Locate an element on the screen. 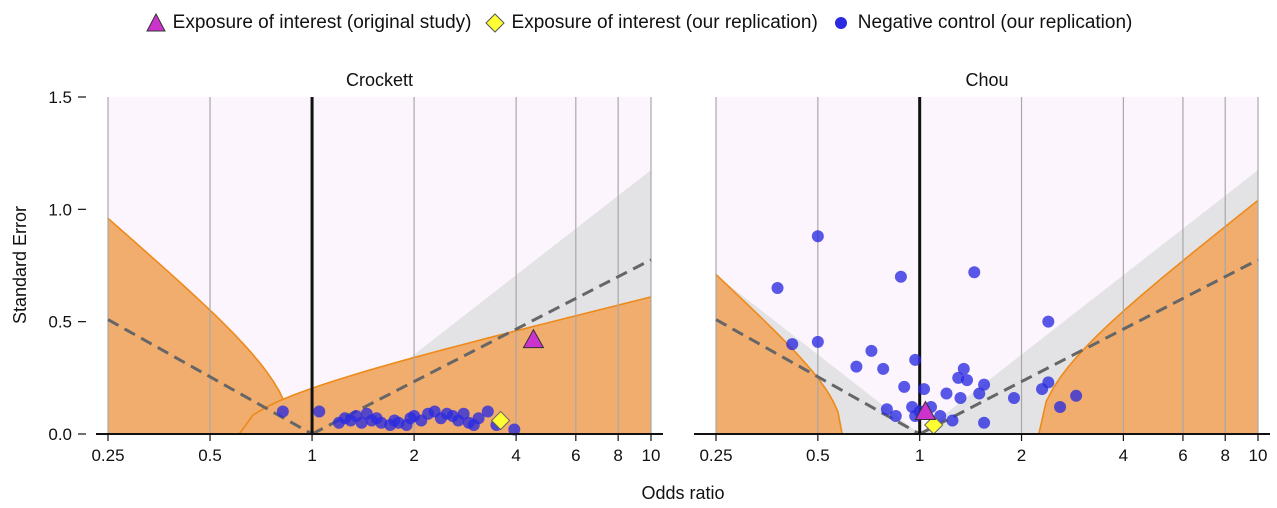 The image size is (1277, 508). panel-2-calibrated-boundary-right is located at coordinates (1148, 317).